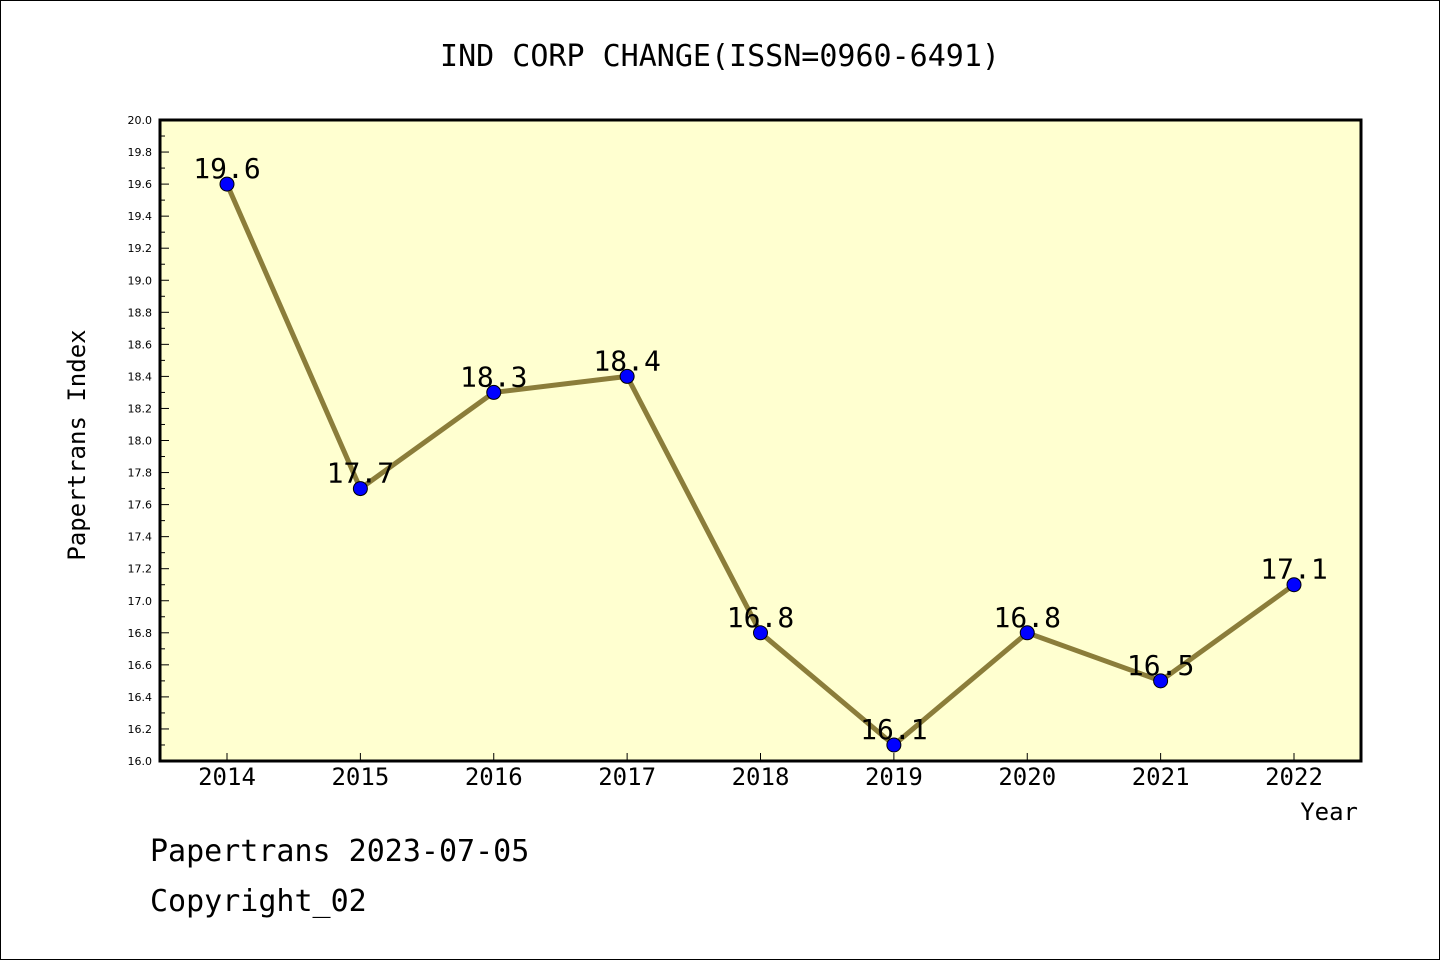 This screenshot has width=1440, height=960. What do you see at coordinates (627, 777) in the screenshot?
I see `x-tick-label: 2017` at bounding box center [627, 777].